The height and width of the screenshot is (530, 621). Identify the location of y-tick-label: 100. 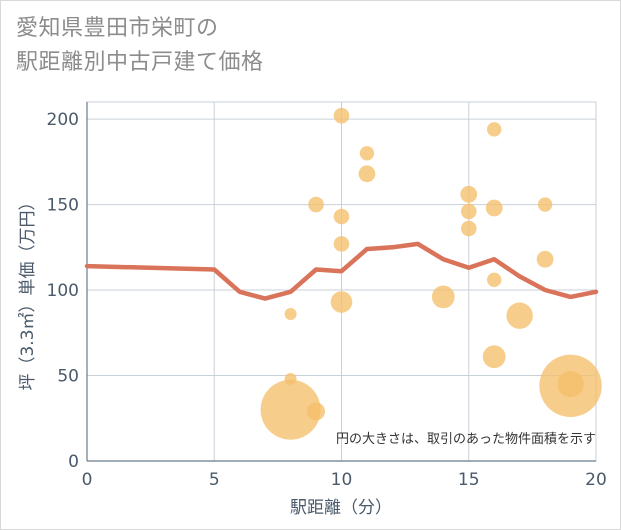
(63, 291).